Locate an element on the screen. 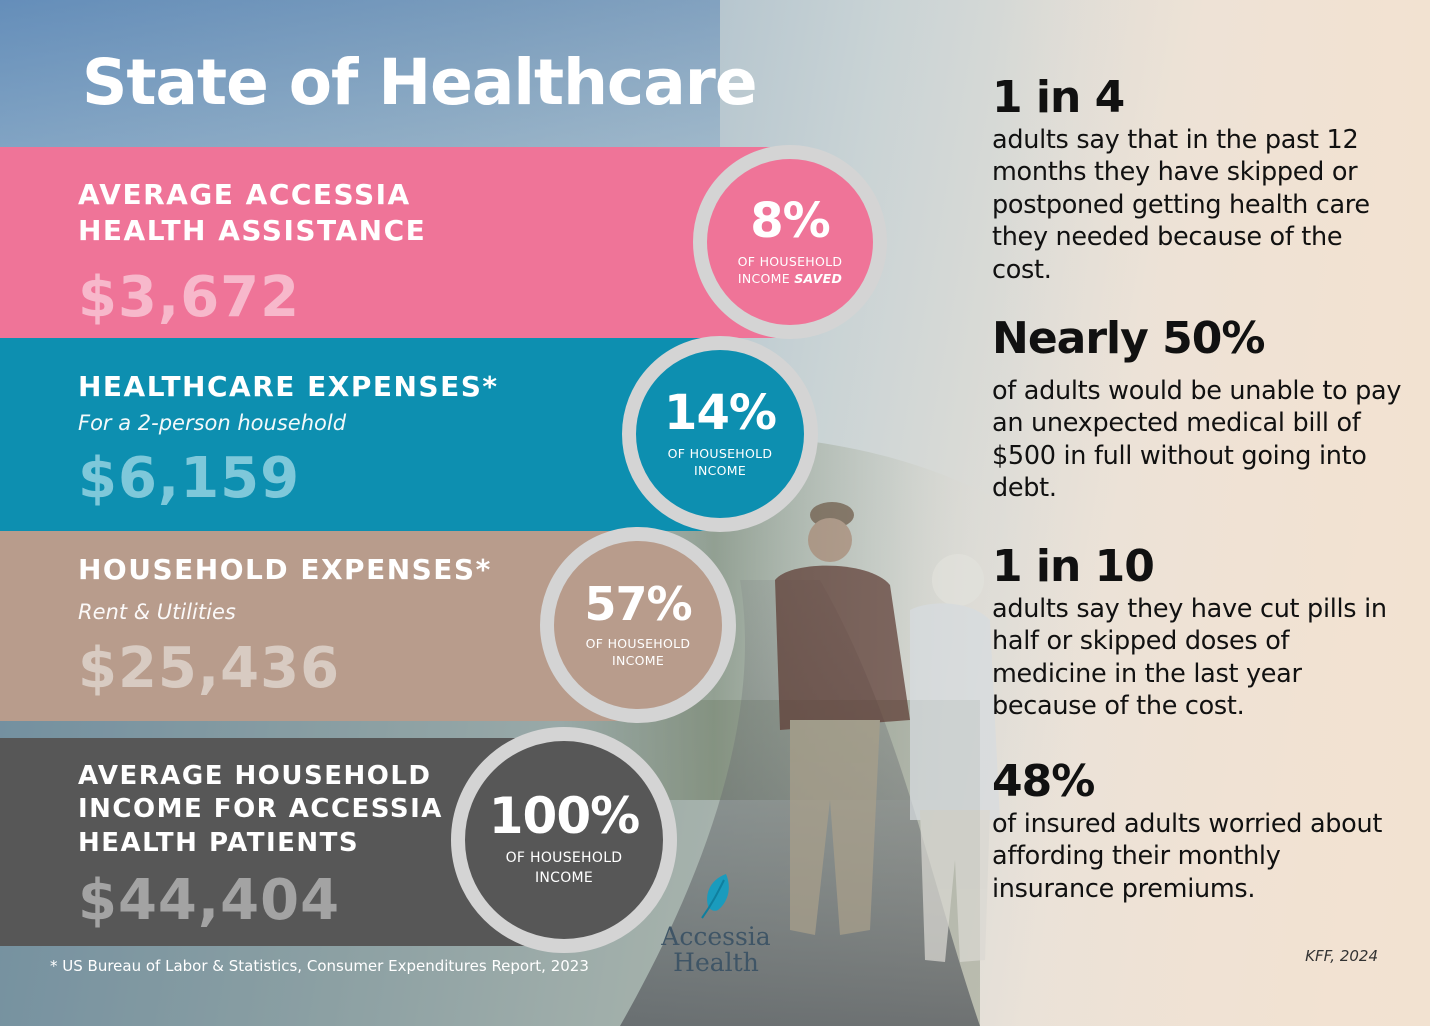 This screenshot has height=1026, width=1430. band-label-line: HEALTH PATIENTS is located at coordinates (219, 842).